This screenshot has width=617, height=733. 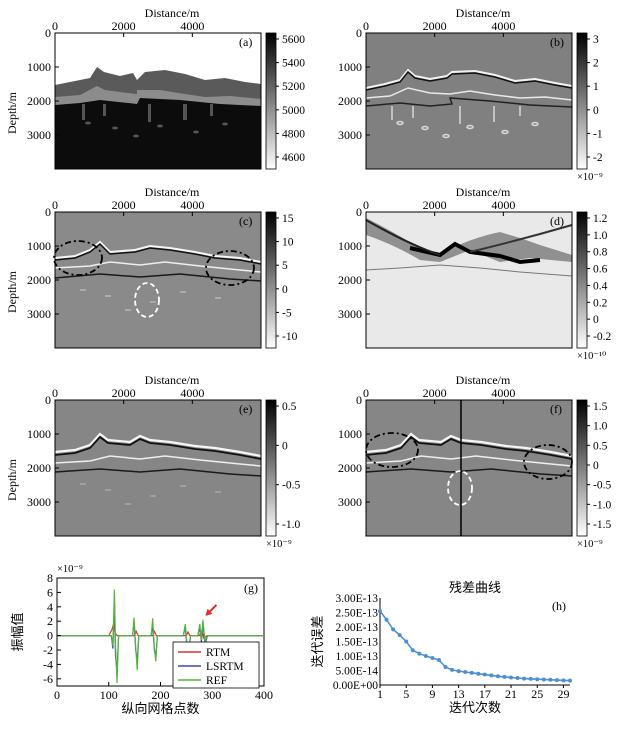 I want to click on chart-g-xtick-label: 0, so click(x=57, y=695).